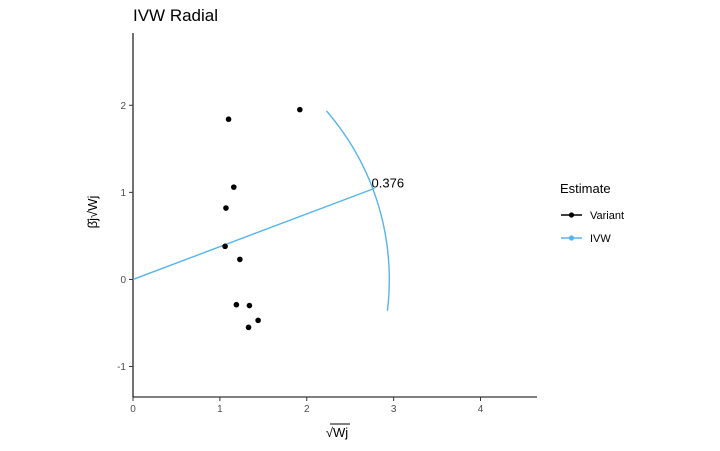 This screenshot has height=451, width=720. I want to click on x-tick-label: 3, so click(394, 409).